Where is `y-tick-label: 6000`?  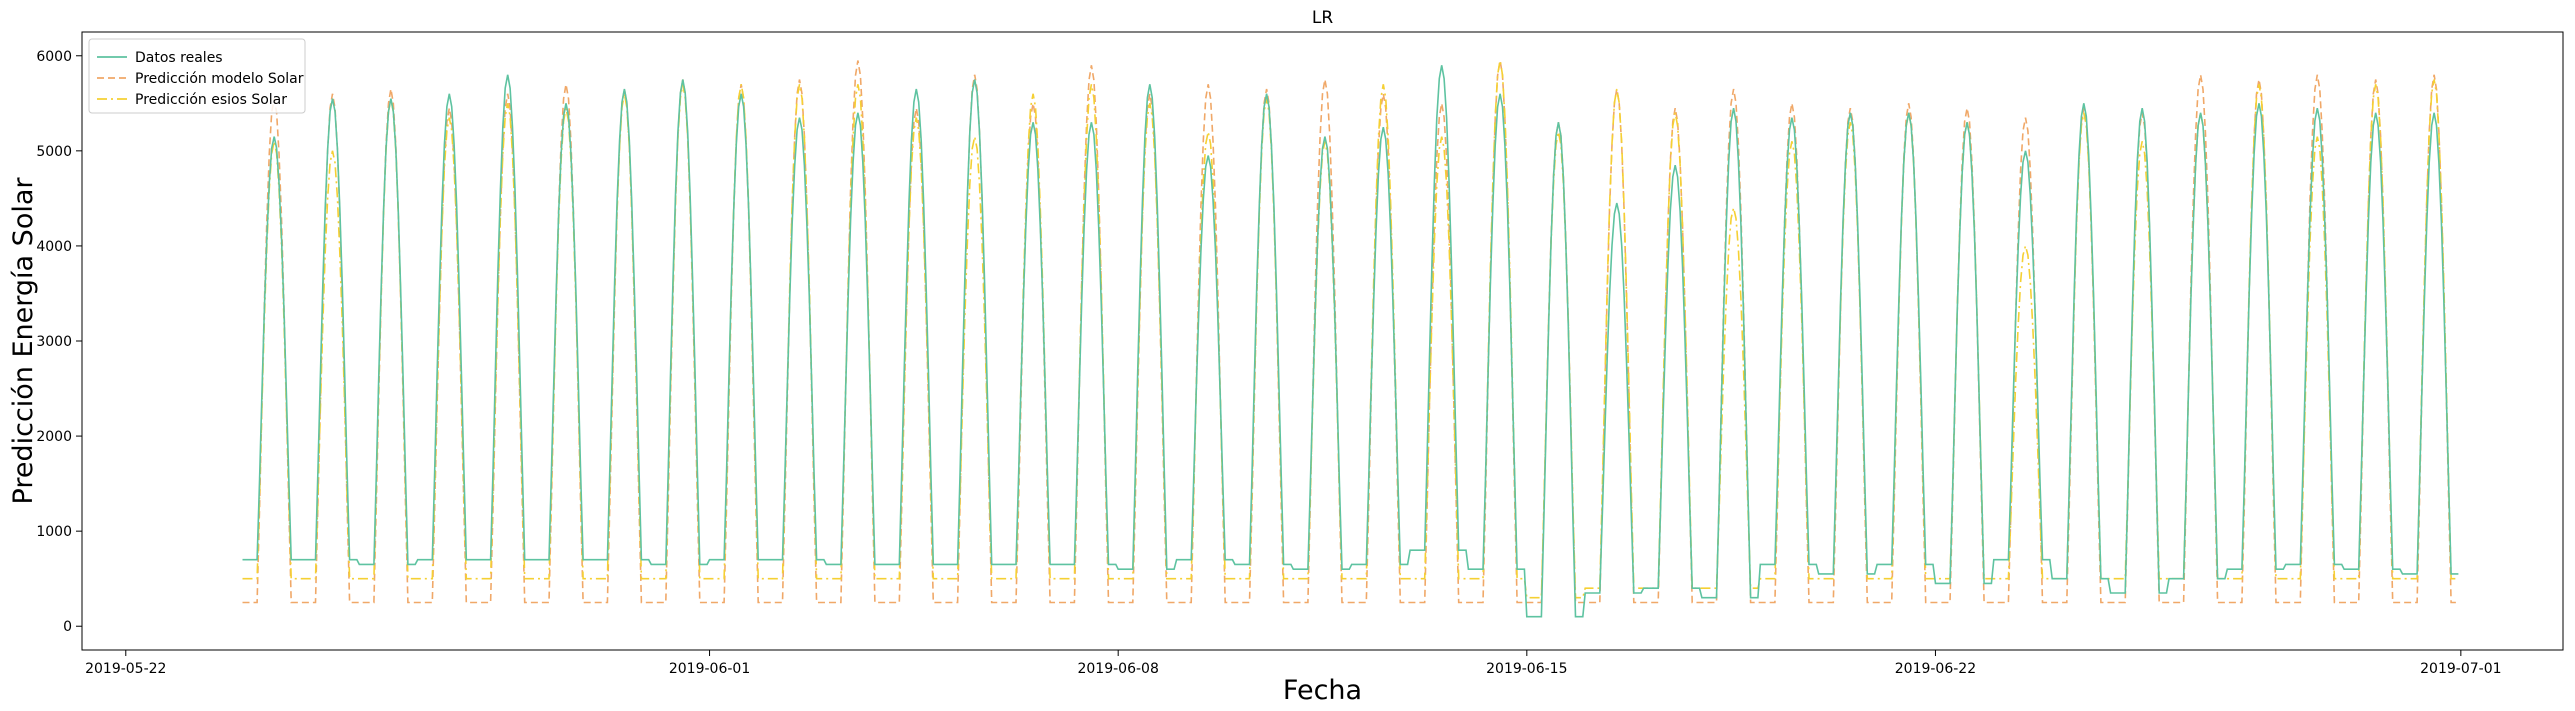 y-tick-label: 6000 is located at coordinates (54, 57).